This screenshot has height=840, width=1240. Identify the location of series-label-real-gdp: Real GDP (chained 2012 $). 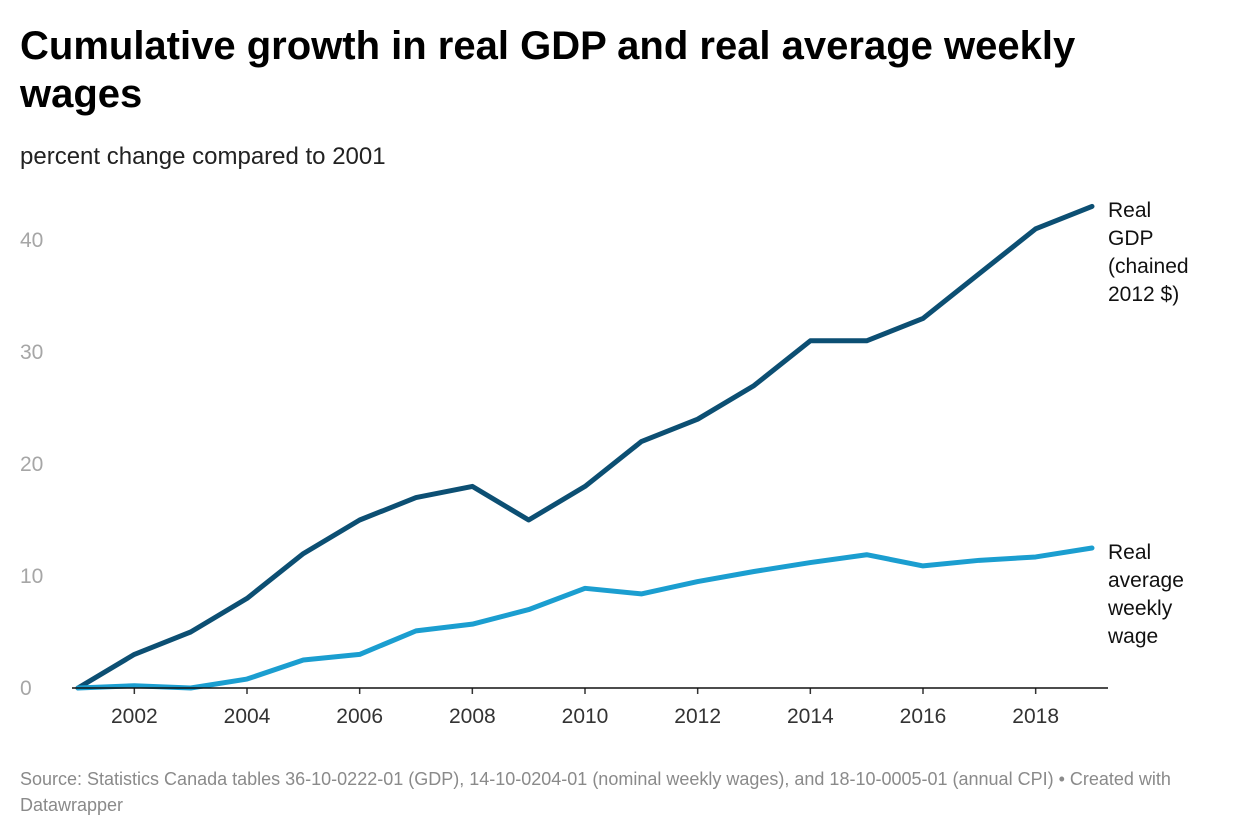
(1148, 252).